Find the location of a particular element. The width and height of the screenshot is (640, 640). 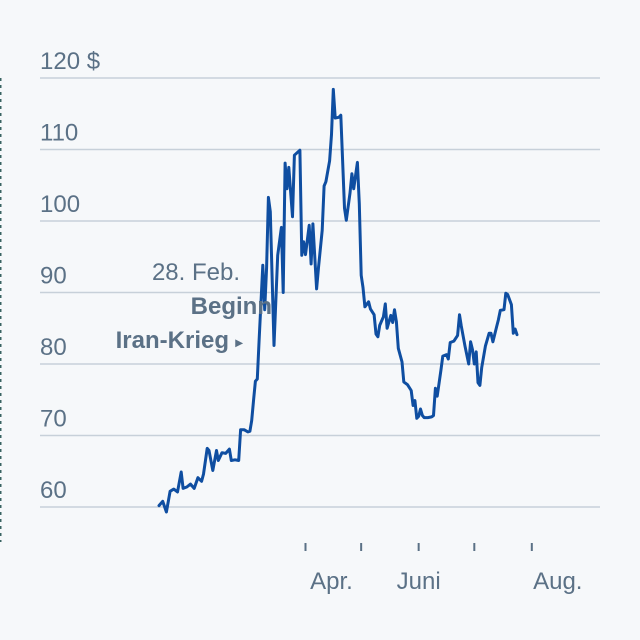

y-tick-label: 110 is located at coordinates (59, 133).